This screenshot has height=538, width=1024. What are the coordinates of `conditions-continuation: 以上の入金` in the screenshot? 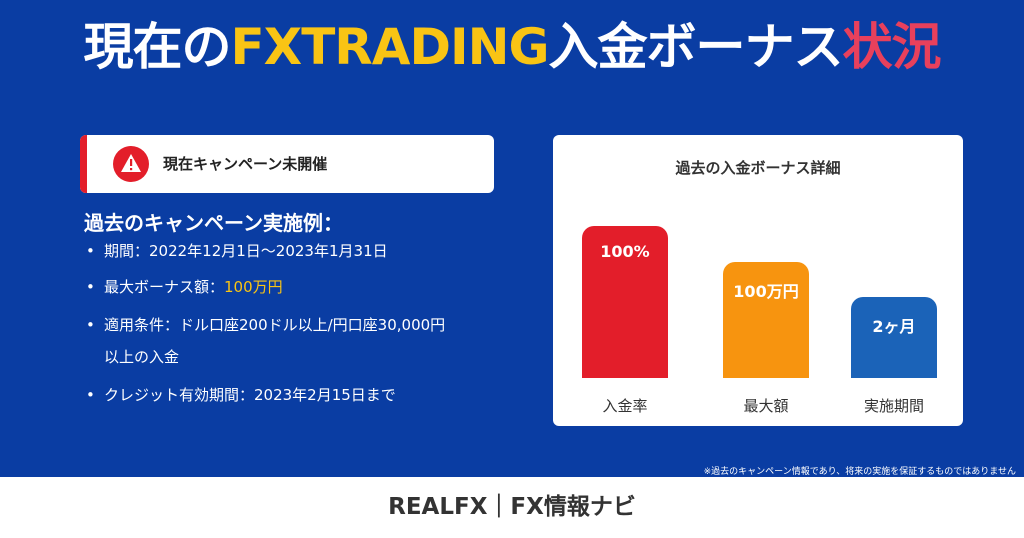 It's located at (142, 357).